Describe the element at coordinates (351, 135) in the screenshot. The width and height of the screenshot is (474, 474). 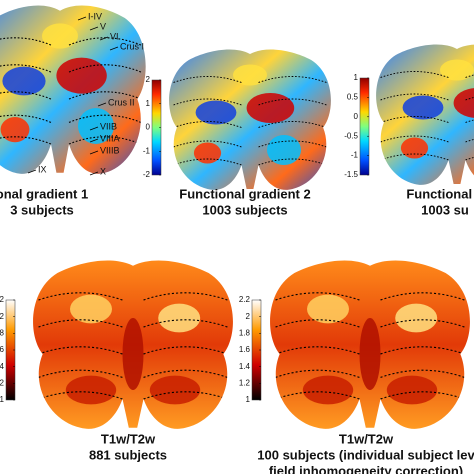
I see `colorbar-label: -0.5` at that location.